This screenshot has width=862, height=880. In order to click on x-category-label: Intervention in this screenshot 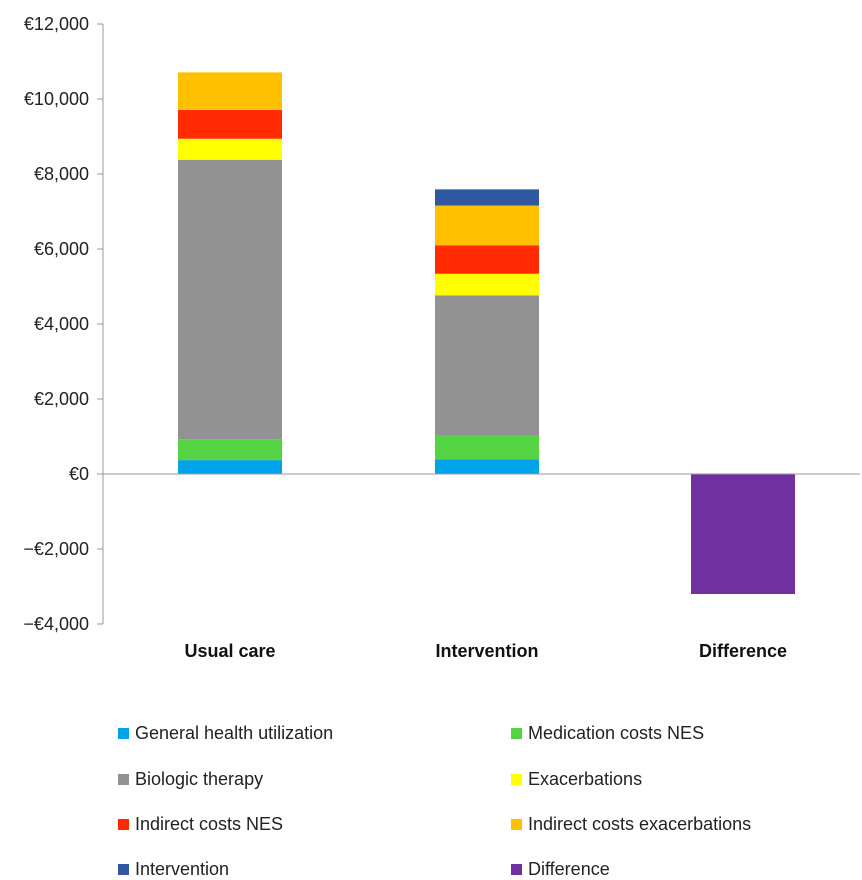, I will do `click(486, 651)`.